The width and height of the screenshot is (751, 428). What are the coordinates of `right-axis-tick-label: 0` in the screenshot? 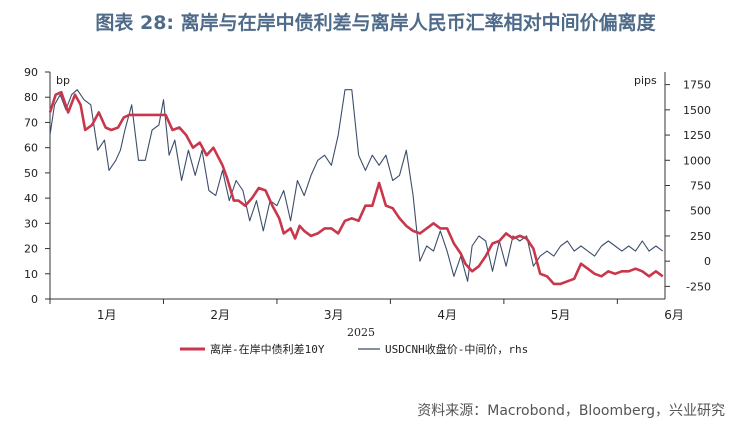 It's located at (707, 261).